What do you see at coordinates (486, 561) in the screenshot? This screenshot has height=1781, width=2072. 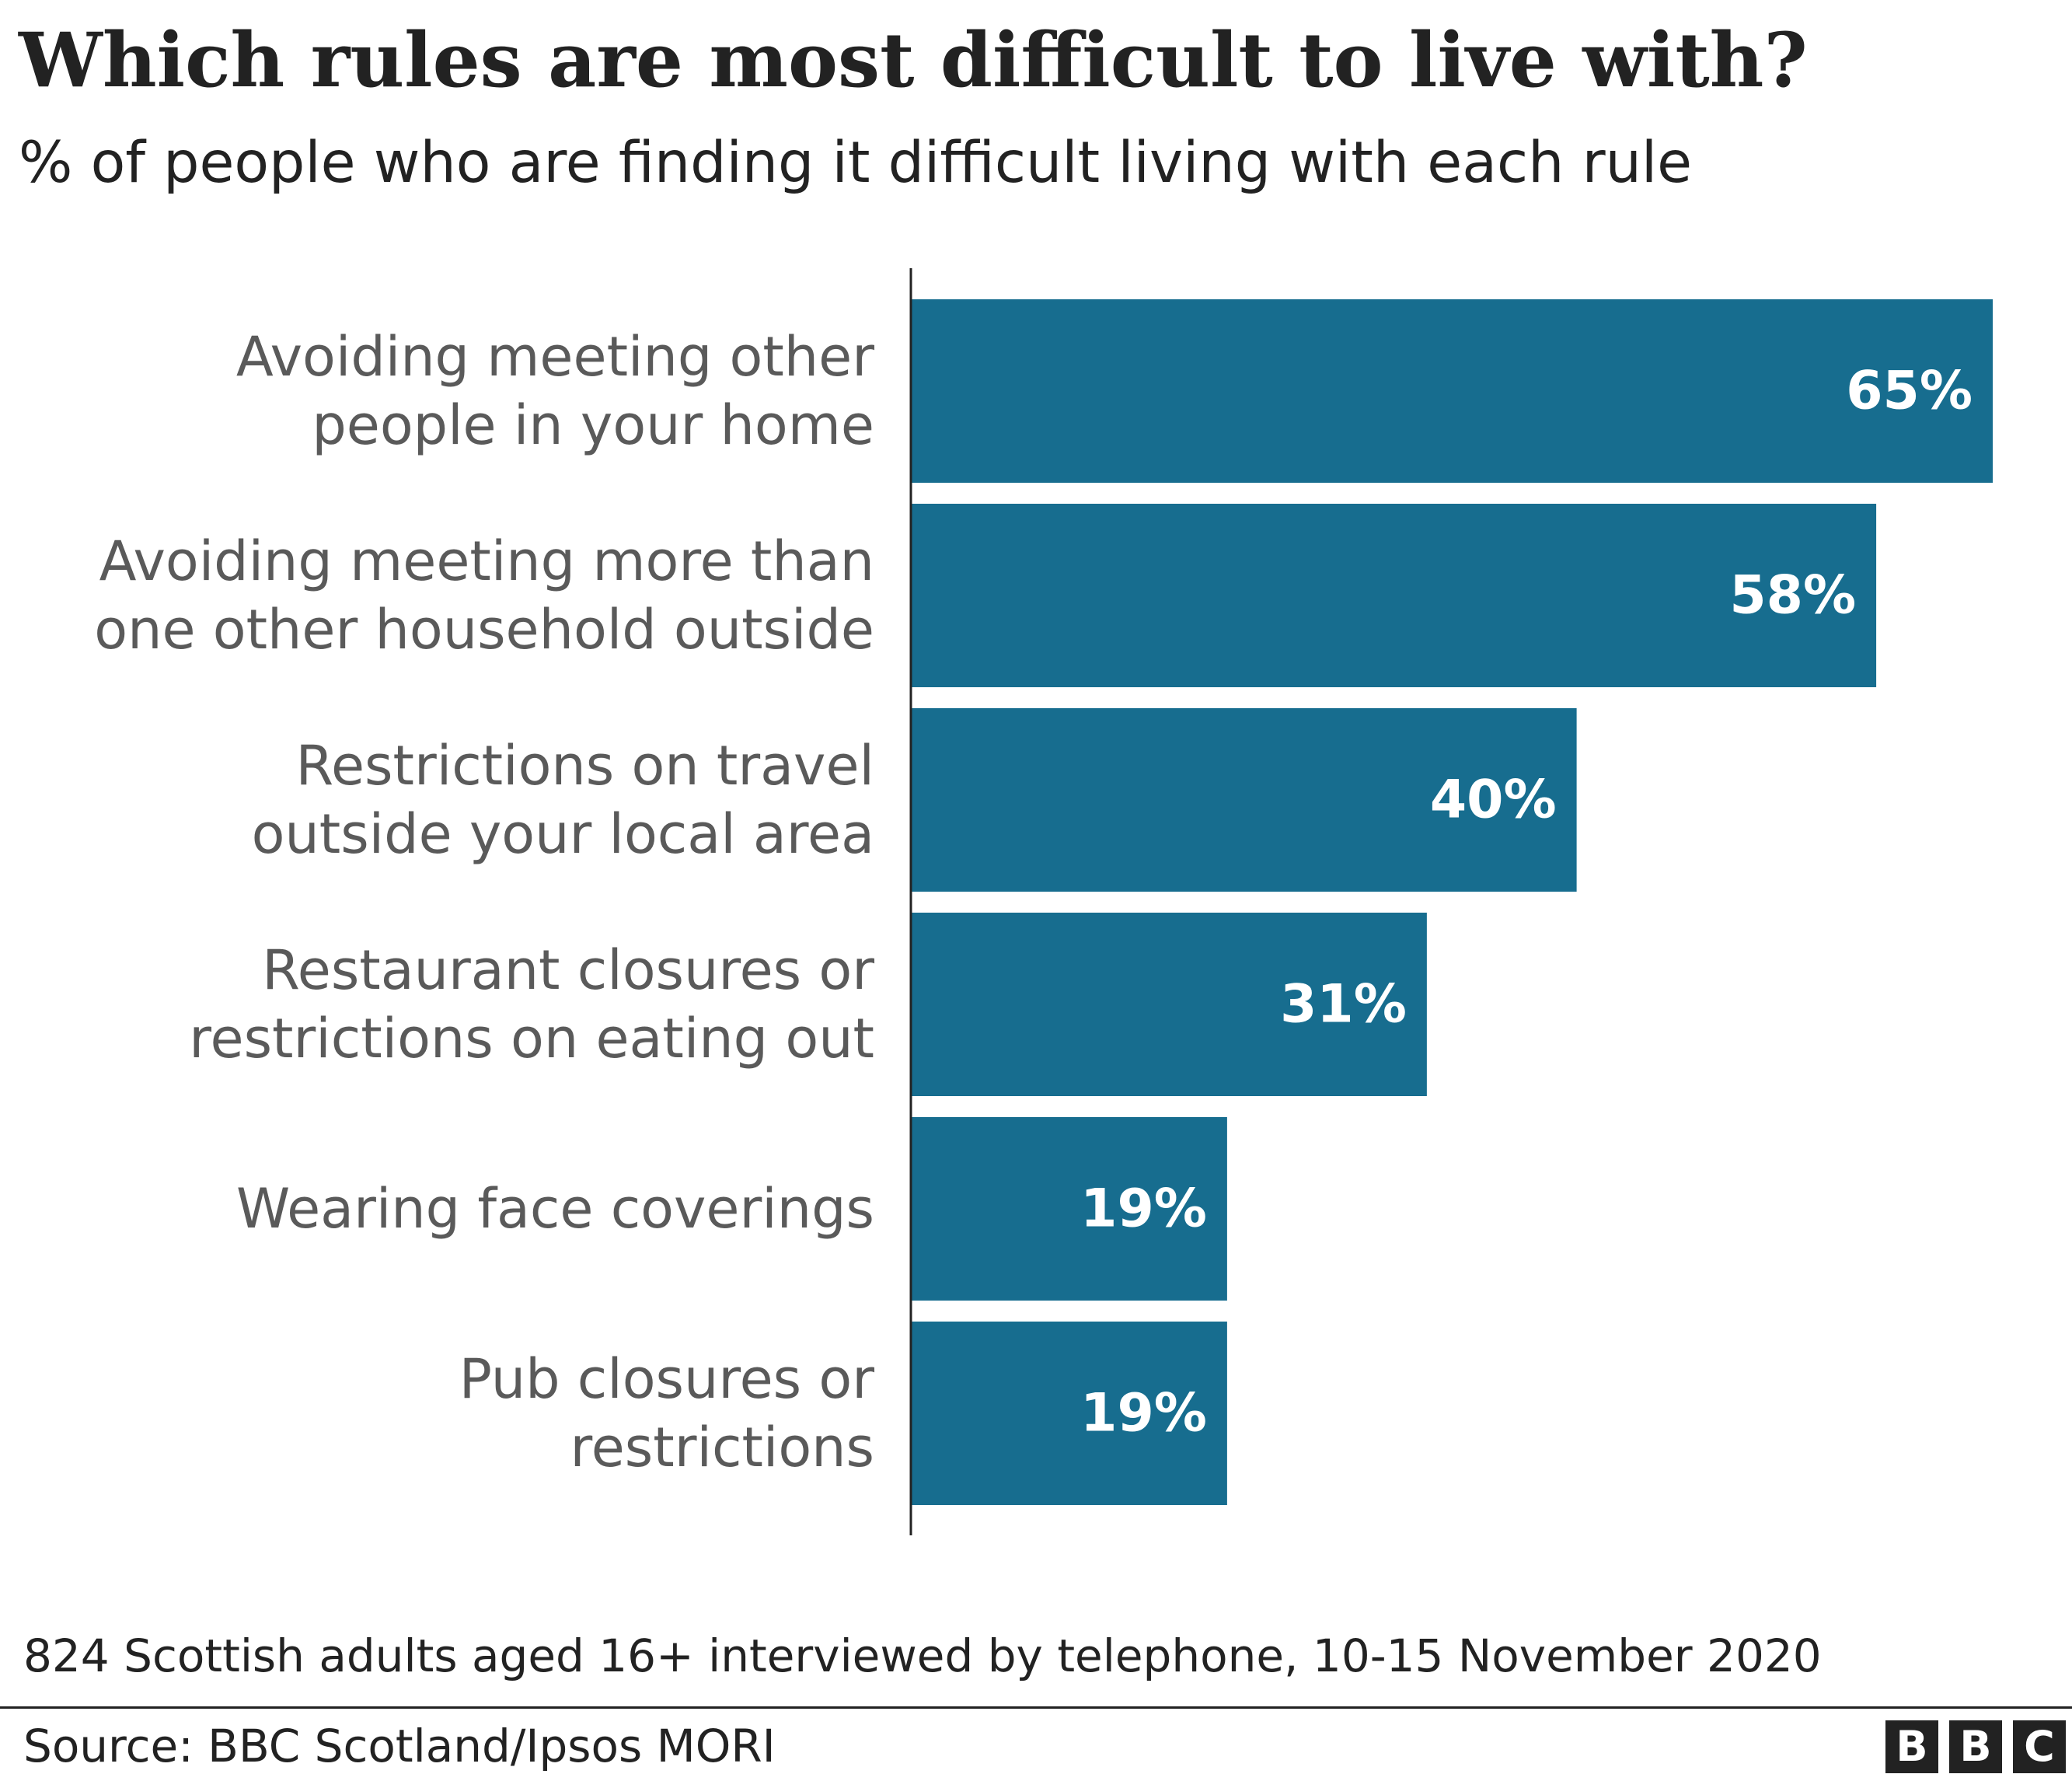 I see `category-label-2: Avoiding meeting more than` at bounding box center [486, 561].